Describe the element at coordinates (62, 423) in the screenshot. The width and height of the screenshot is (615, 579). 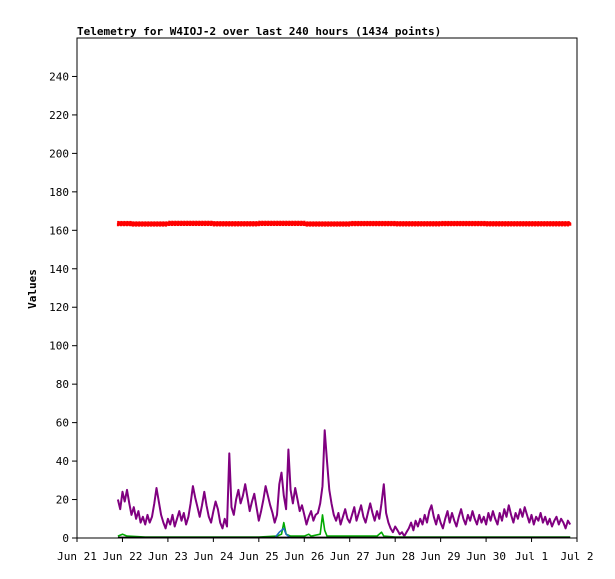
I see `y-tick-label: 60` at that location.